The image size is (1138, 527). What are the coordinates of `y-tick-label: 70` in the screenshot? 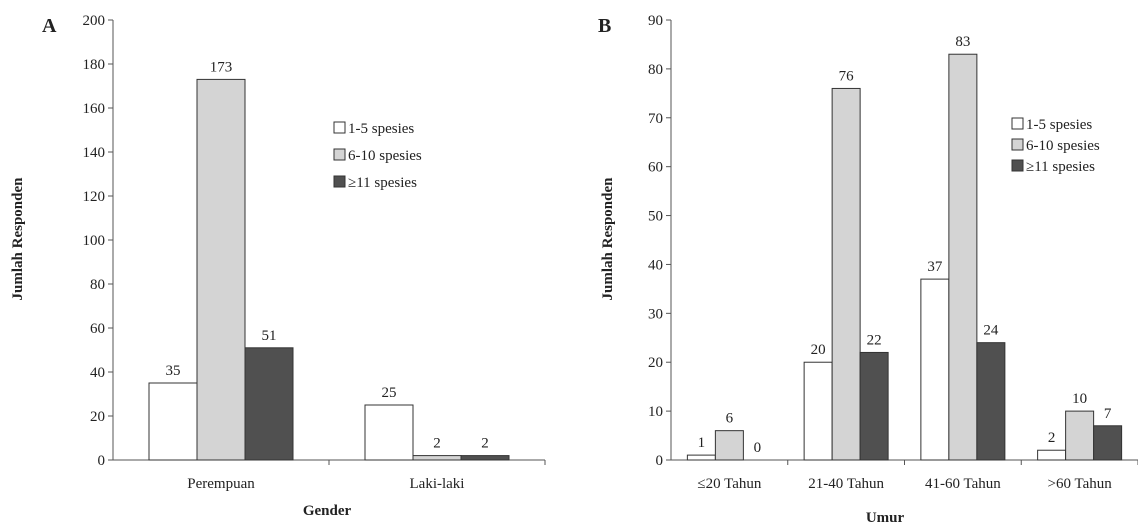 It's located at (655, 119).